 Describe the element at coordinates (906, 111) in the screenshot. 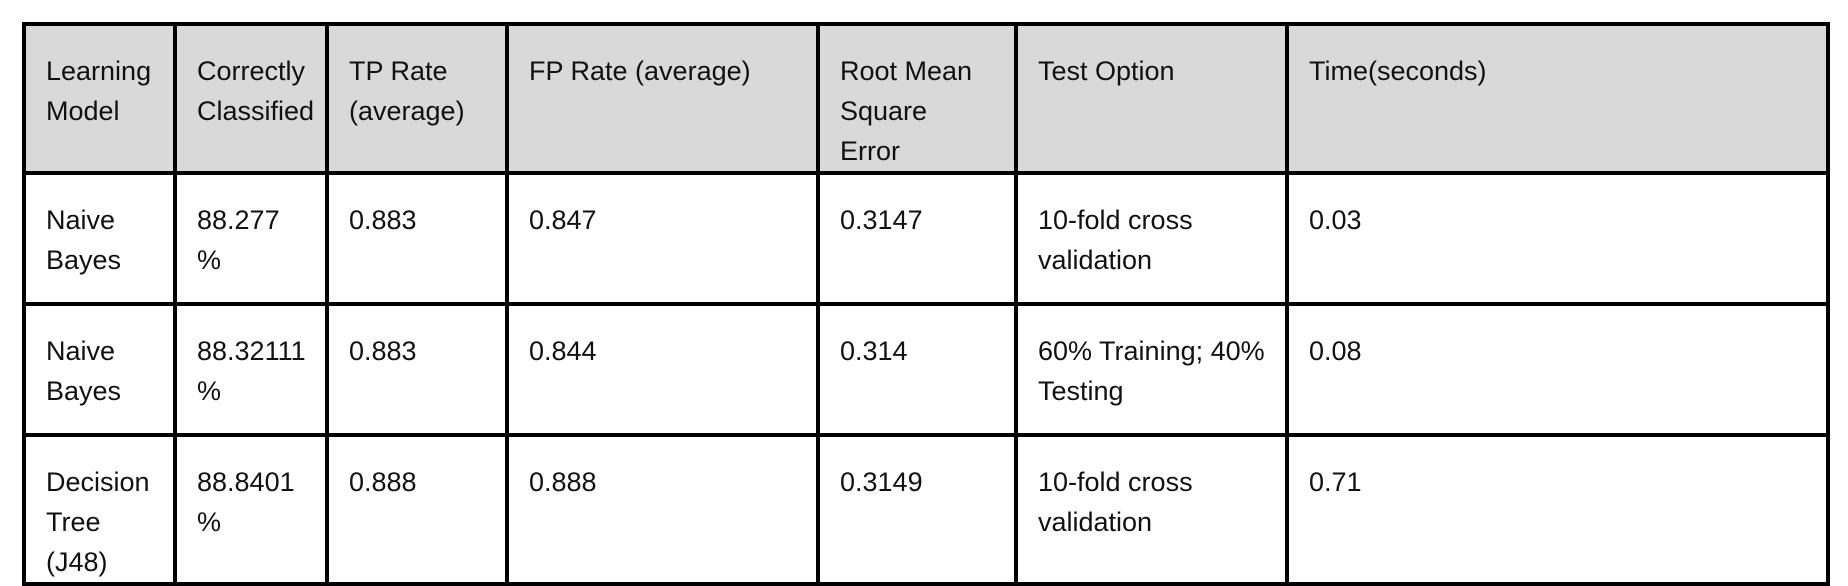

I see `header-label: Root Mean Square Error` at that location.